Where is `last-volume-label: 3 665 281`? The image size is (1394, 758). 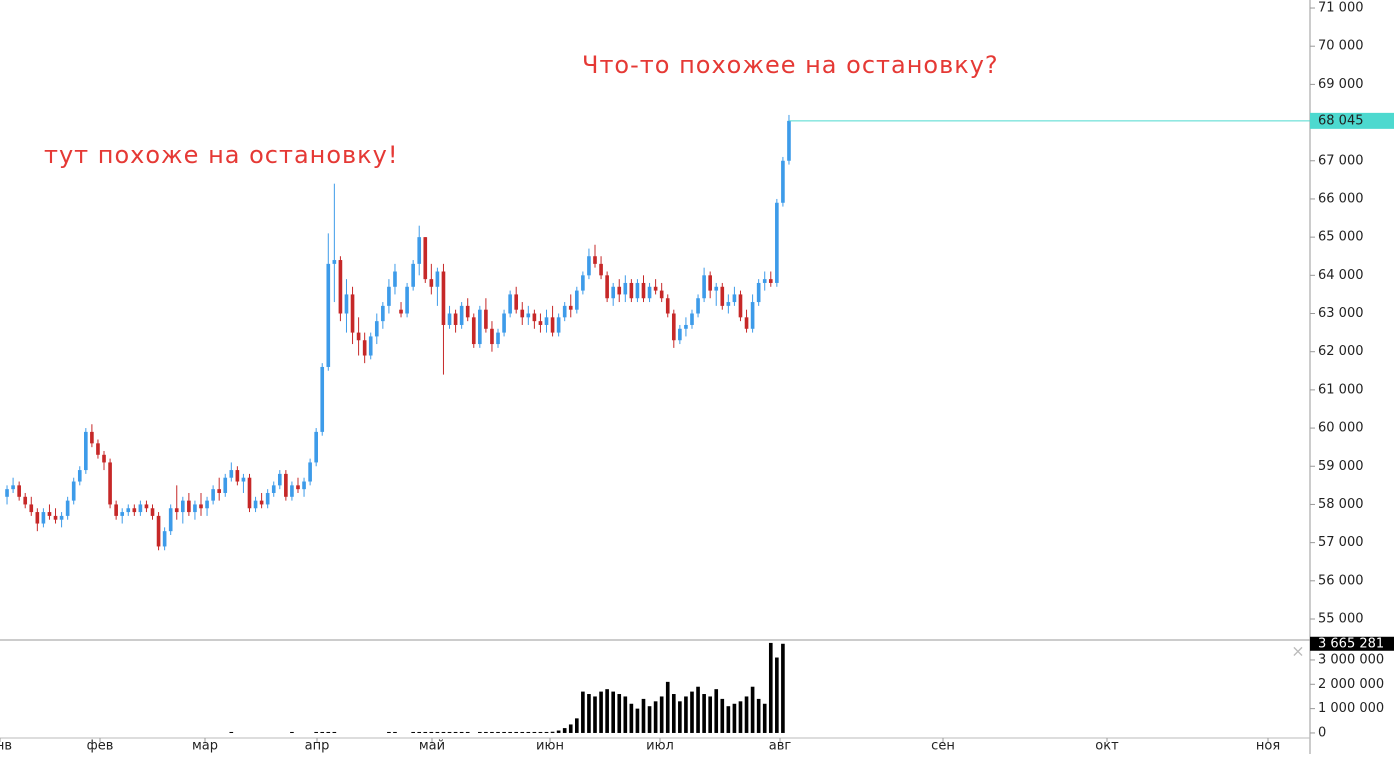
last-volume-label: 3 665 281 is located at coordinates (1351, 643).